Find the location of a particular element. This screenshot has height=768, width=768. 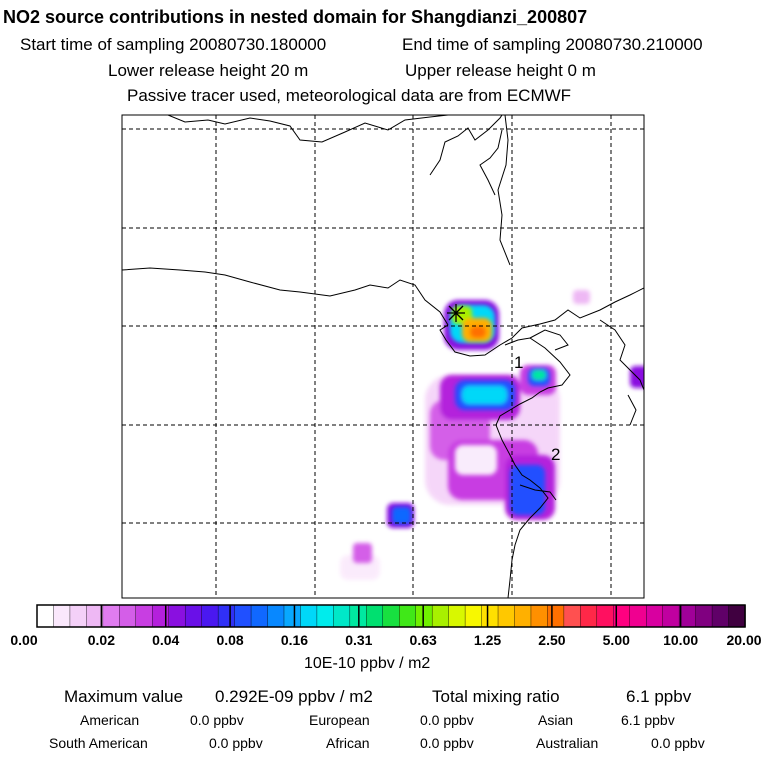

colorbar-tick-label: 10.00 is located at coordinates (681, 640).